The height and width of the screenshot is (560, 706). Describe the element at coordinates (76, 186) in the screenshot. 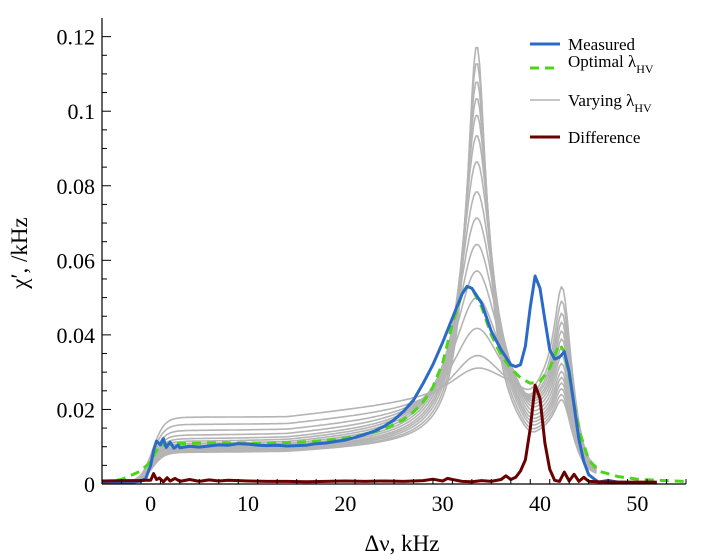

I see `y-tick-label: 0.08` at that location.